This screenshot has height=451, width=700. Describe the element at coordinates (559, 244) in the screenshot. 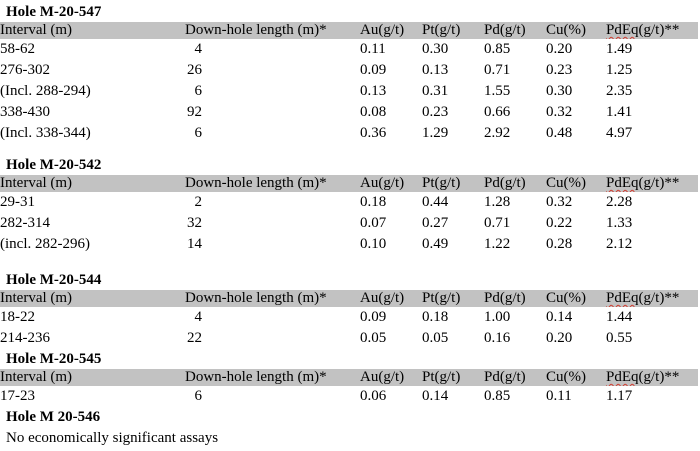

I see `cu-cell: 0.28` at that location.